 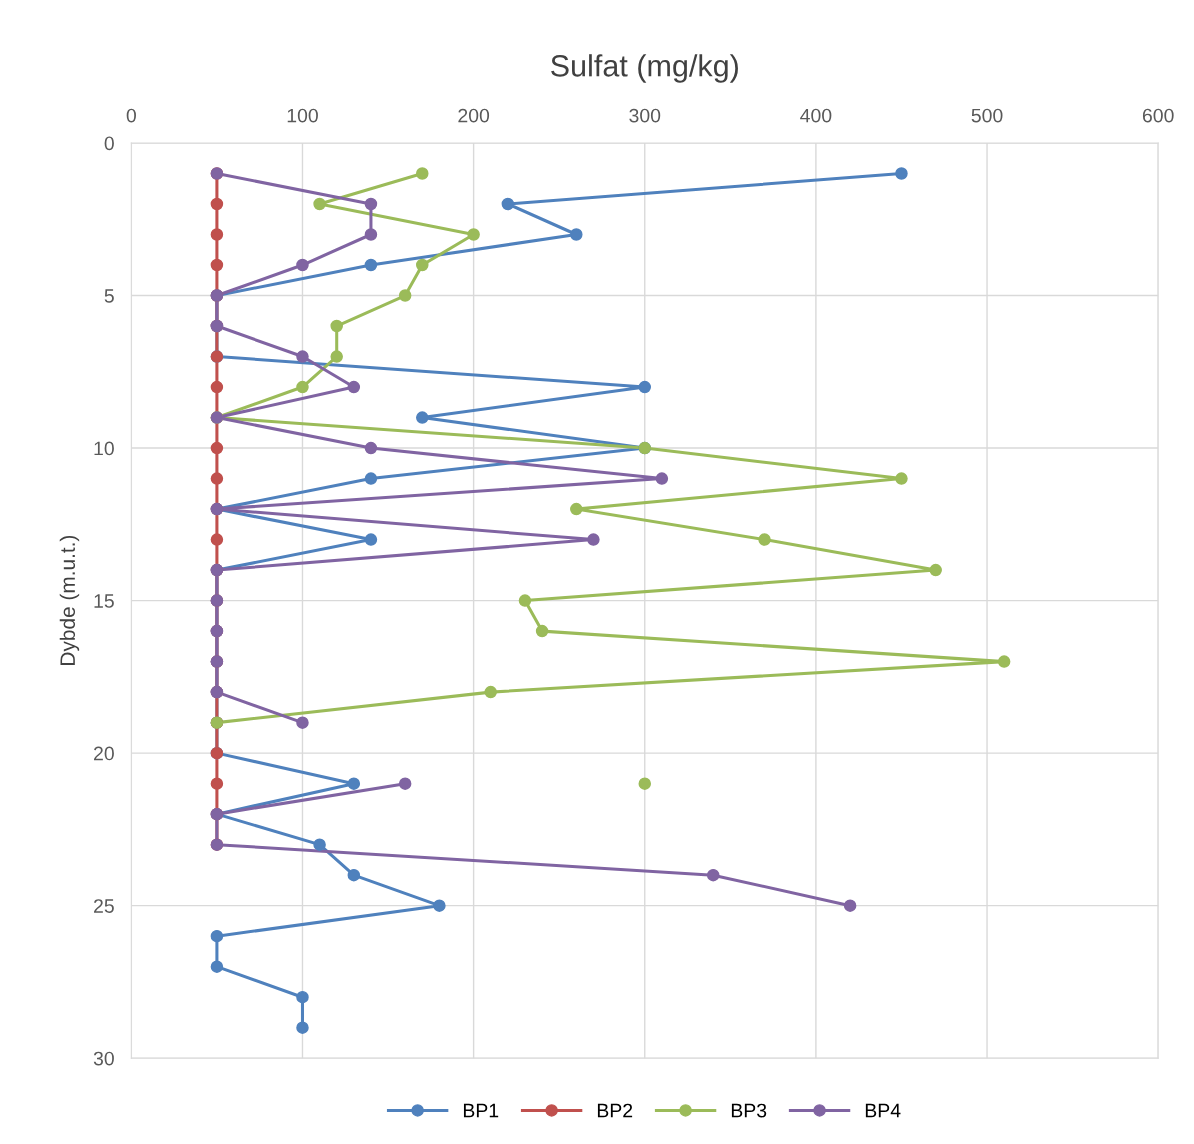 What do you see at coordinates (749, 1110) in the screenshot?
I see `legend-label: BP3` at bounding box center [749, 1110].